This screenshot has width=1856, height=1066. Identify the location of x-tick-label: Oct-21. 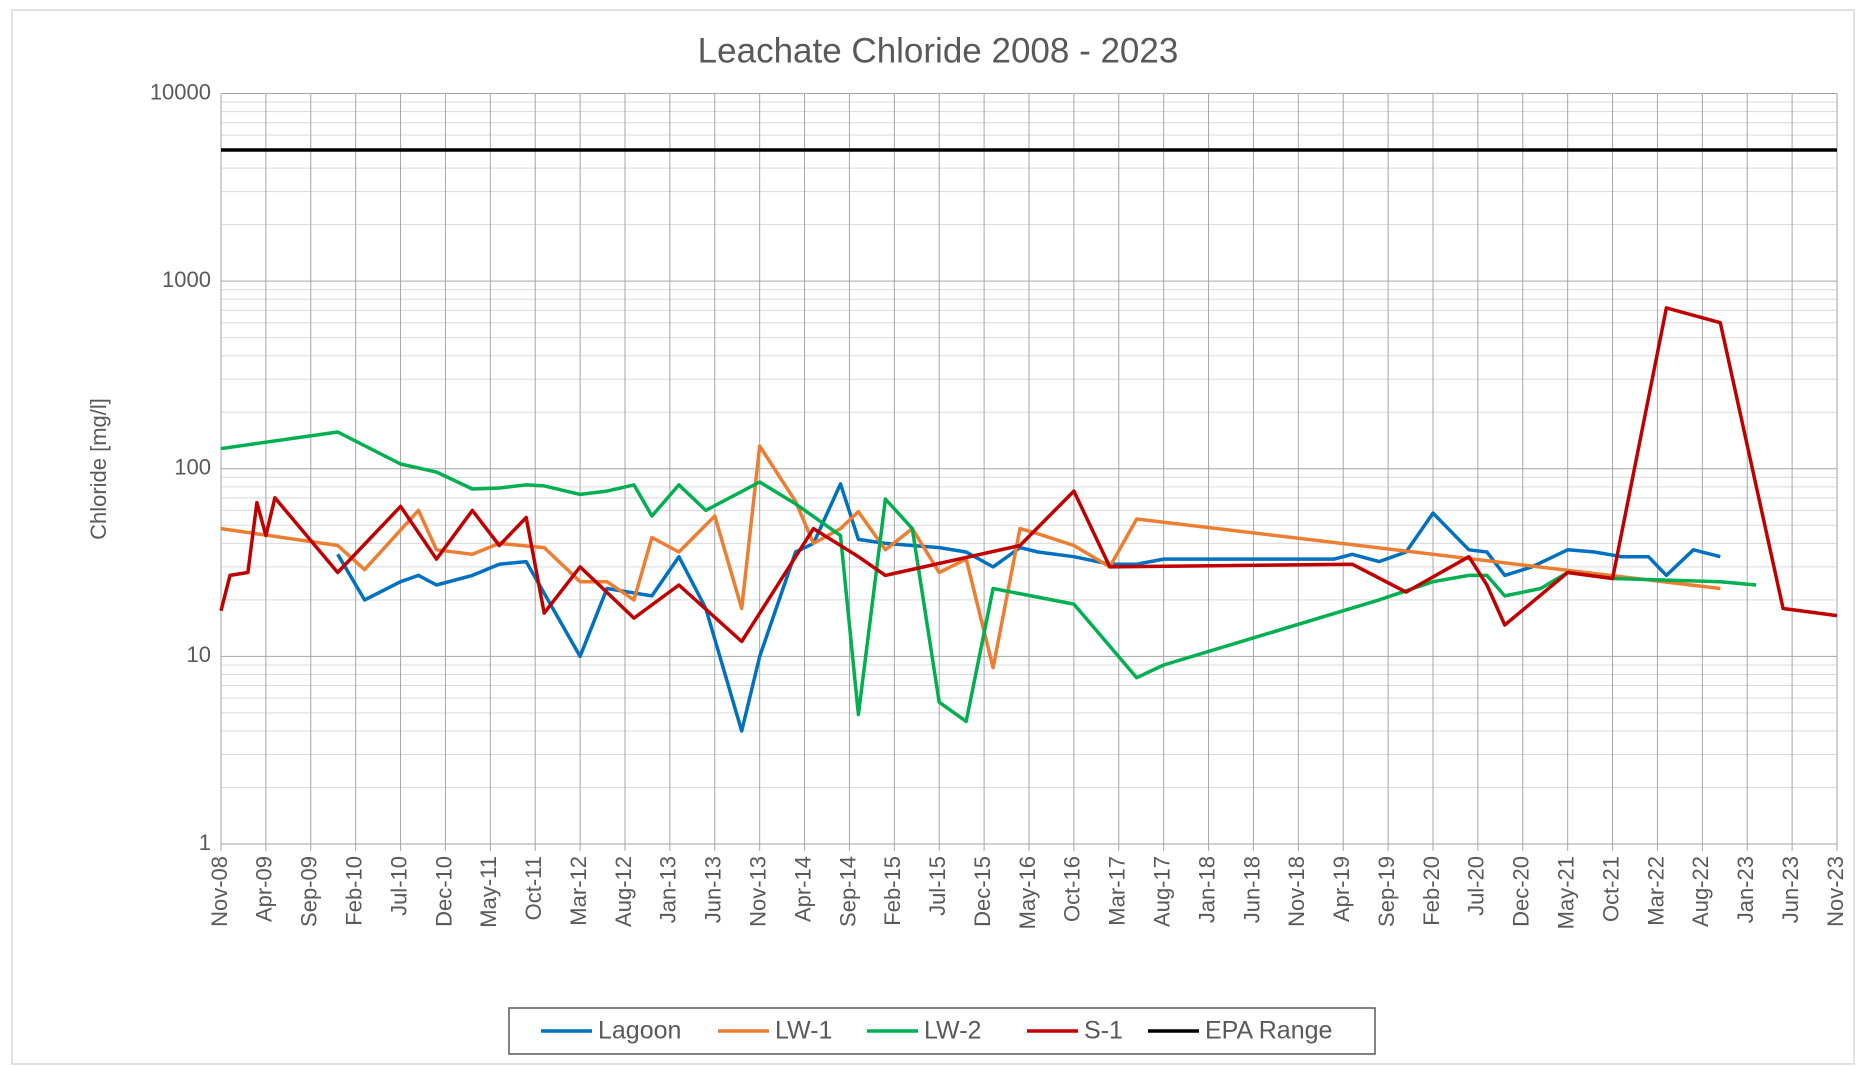
(1610, 889).